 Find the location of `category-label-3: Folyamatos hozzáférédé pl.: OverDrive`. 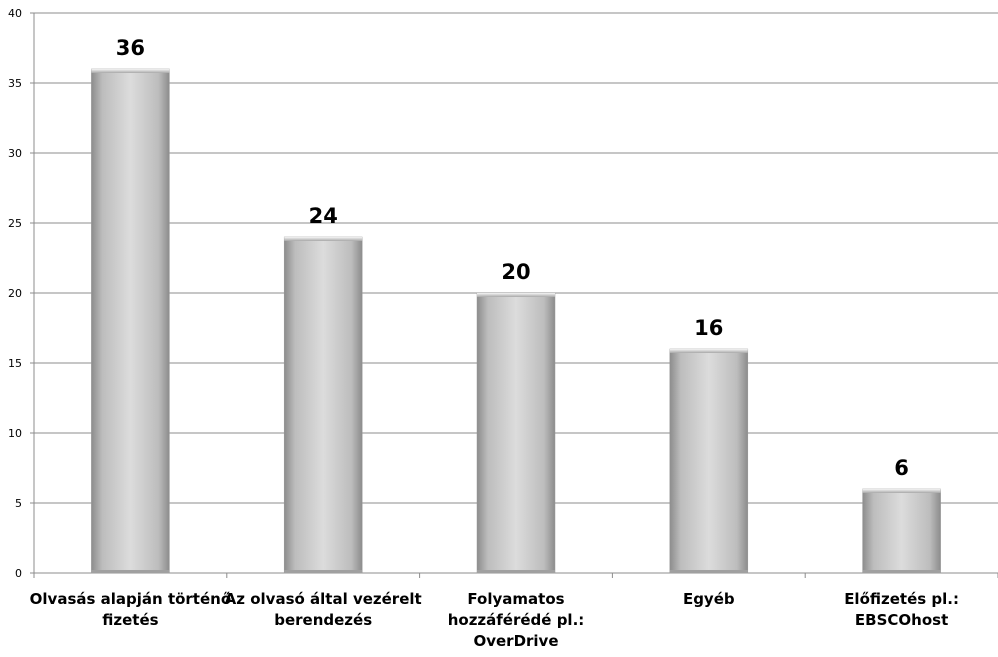

category-label-3: Folyamatos hozzáférédé pl.: OverDrive is located at coordinates (516, 620).